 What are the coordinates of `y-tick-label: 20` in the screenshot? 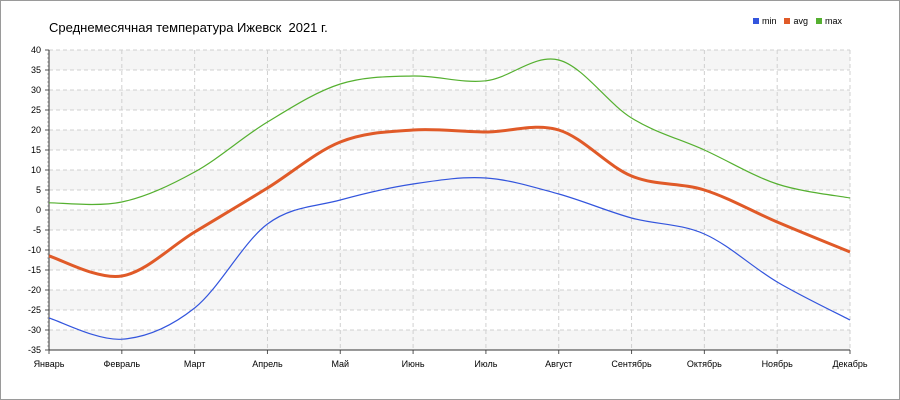 It's located at (36, 130).